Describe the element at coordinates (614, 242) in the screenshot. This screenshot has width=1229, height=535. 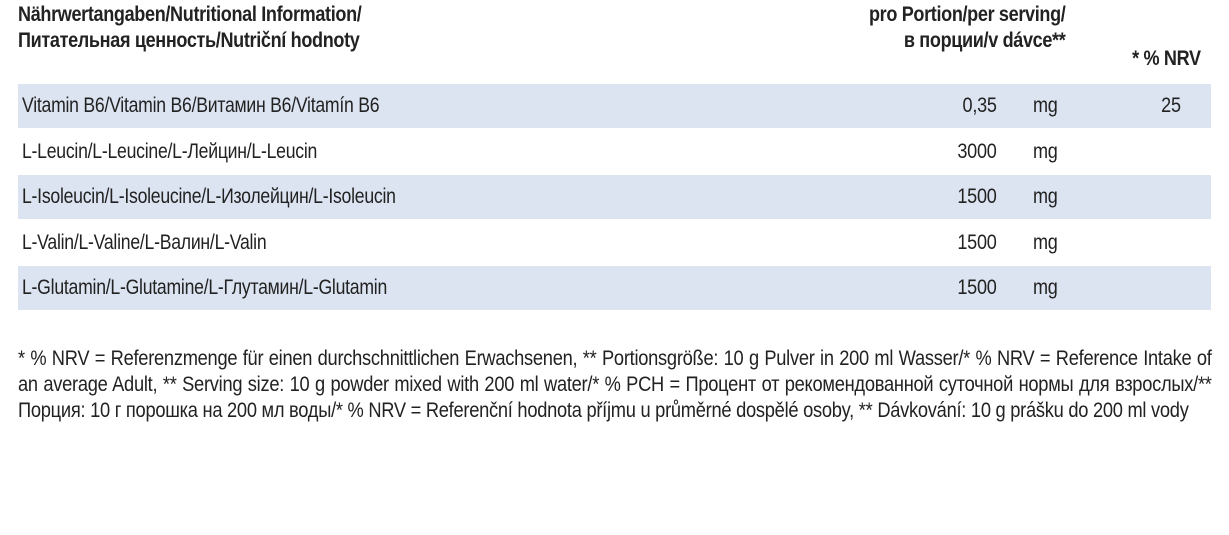
I see `table-row: L-Valin/L-Valine/L-Валин/L-Valin 1500 mg` at that location.